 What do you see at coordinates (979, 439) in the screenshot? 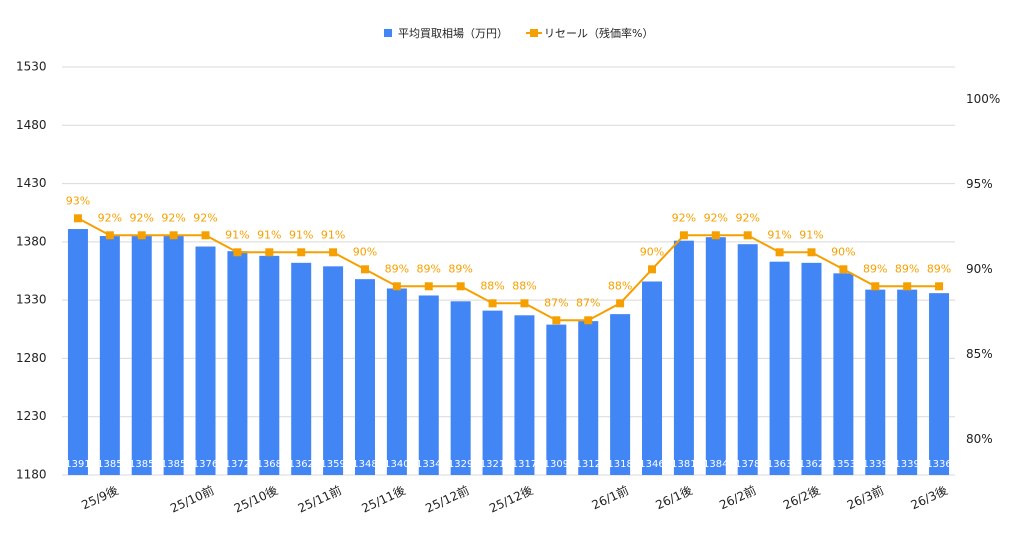
I see `y2-tick-label: 80%` at bounding box center [979, 439].